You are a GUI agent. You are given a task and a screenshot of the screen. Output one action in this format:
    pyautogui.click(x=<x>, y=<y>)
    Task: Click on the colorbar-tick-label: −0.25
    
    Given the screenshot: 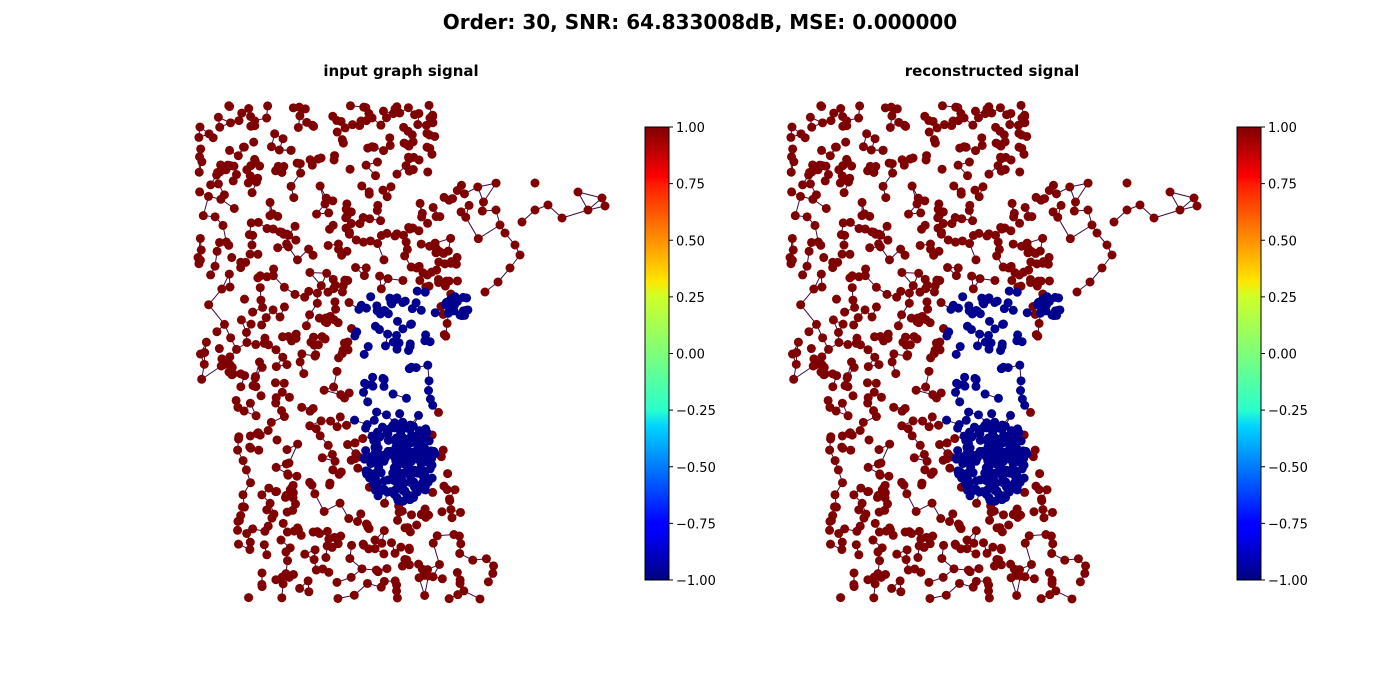 What is the action you would take?
    pyautogui.click(x=696, y=411)
    